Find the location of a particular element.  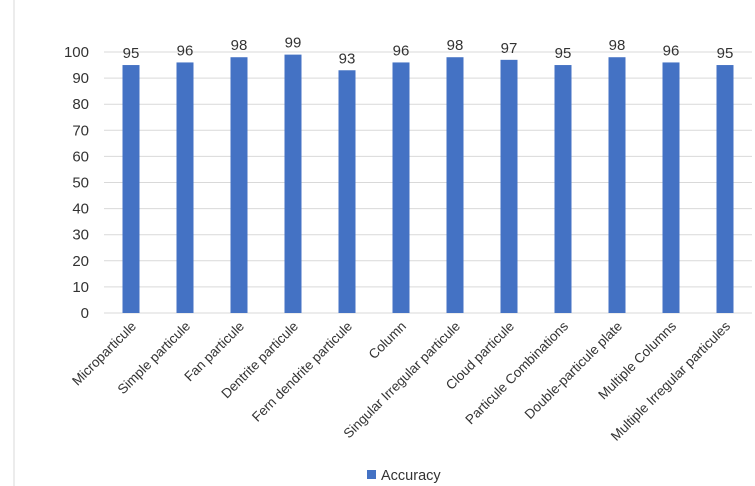

legend: Accuracy is located at coordinates (404, 476).